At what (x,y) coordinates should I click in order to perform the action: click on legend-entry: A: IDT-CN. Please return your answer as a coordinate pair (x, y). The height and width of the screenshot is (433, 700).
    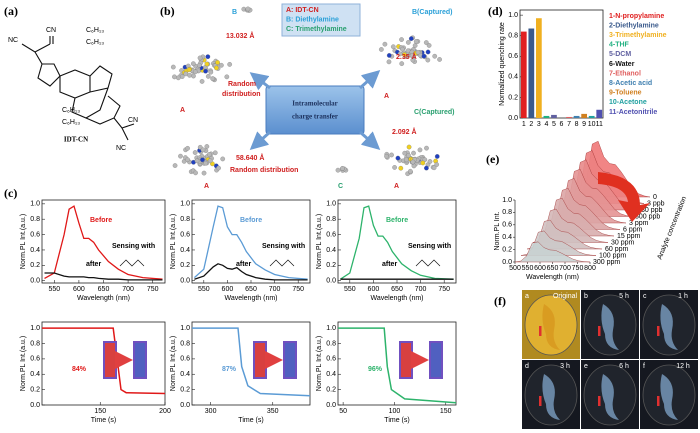
    Looking at the image, I should click on (302, 10).